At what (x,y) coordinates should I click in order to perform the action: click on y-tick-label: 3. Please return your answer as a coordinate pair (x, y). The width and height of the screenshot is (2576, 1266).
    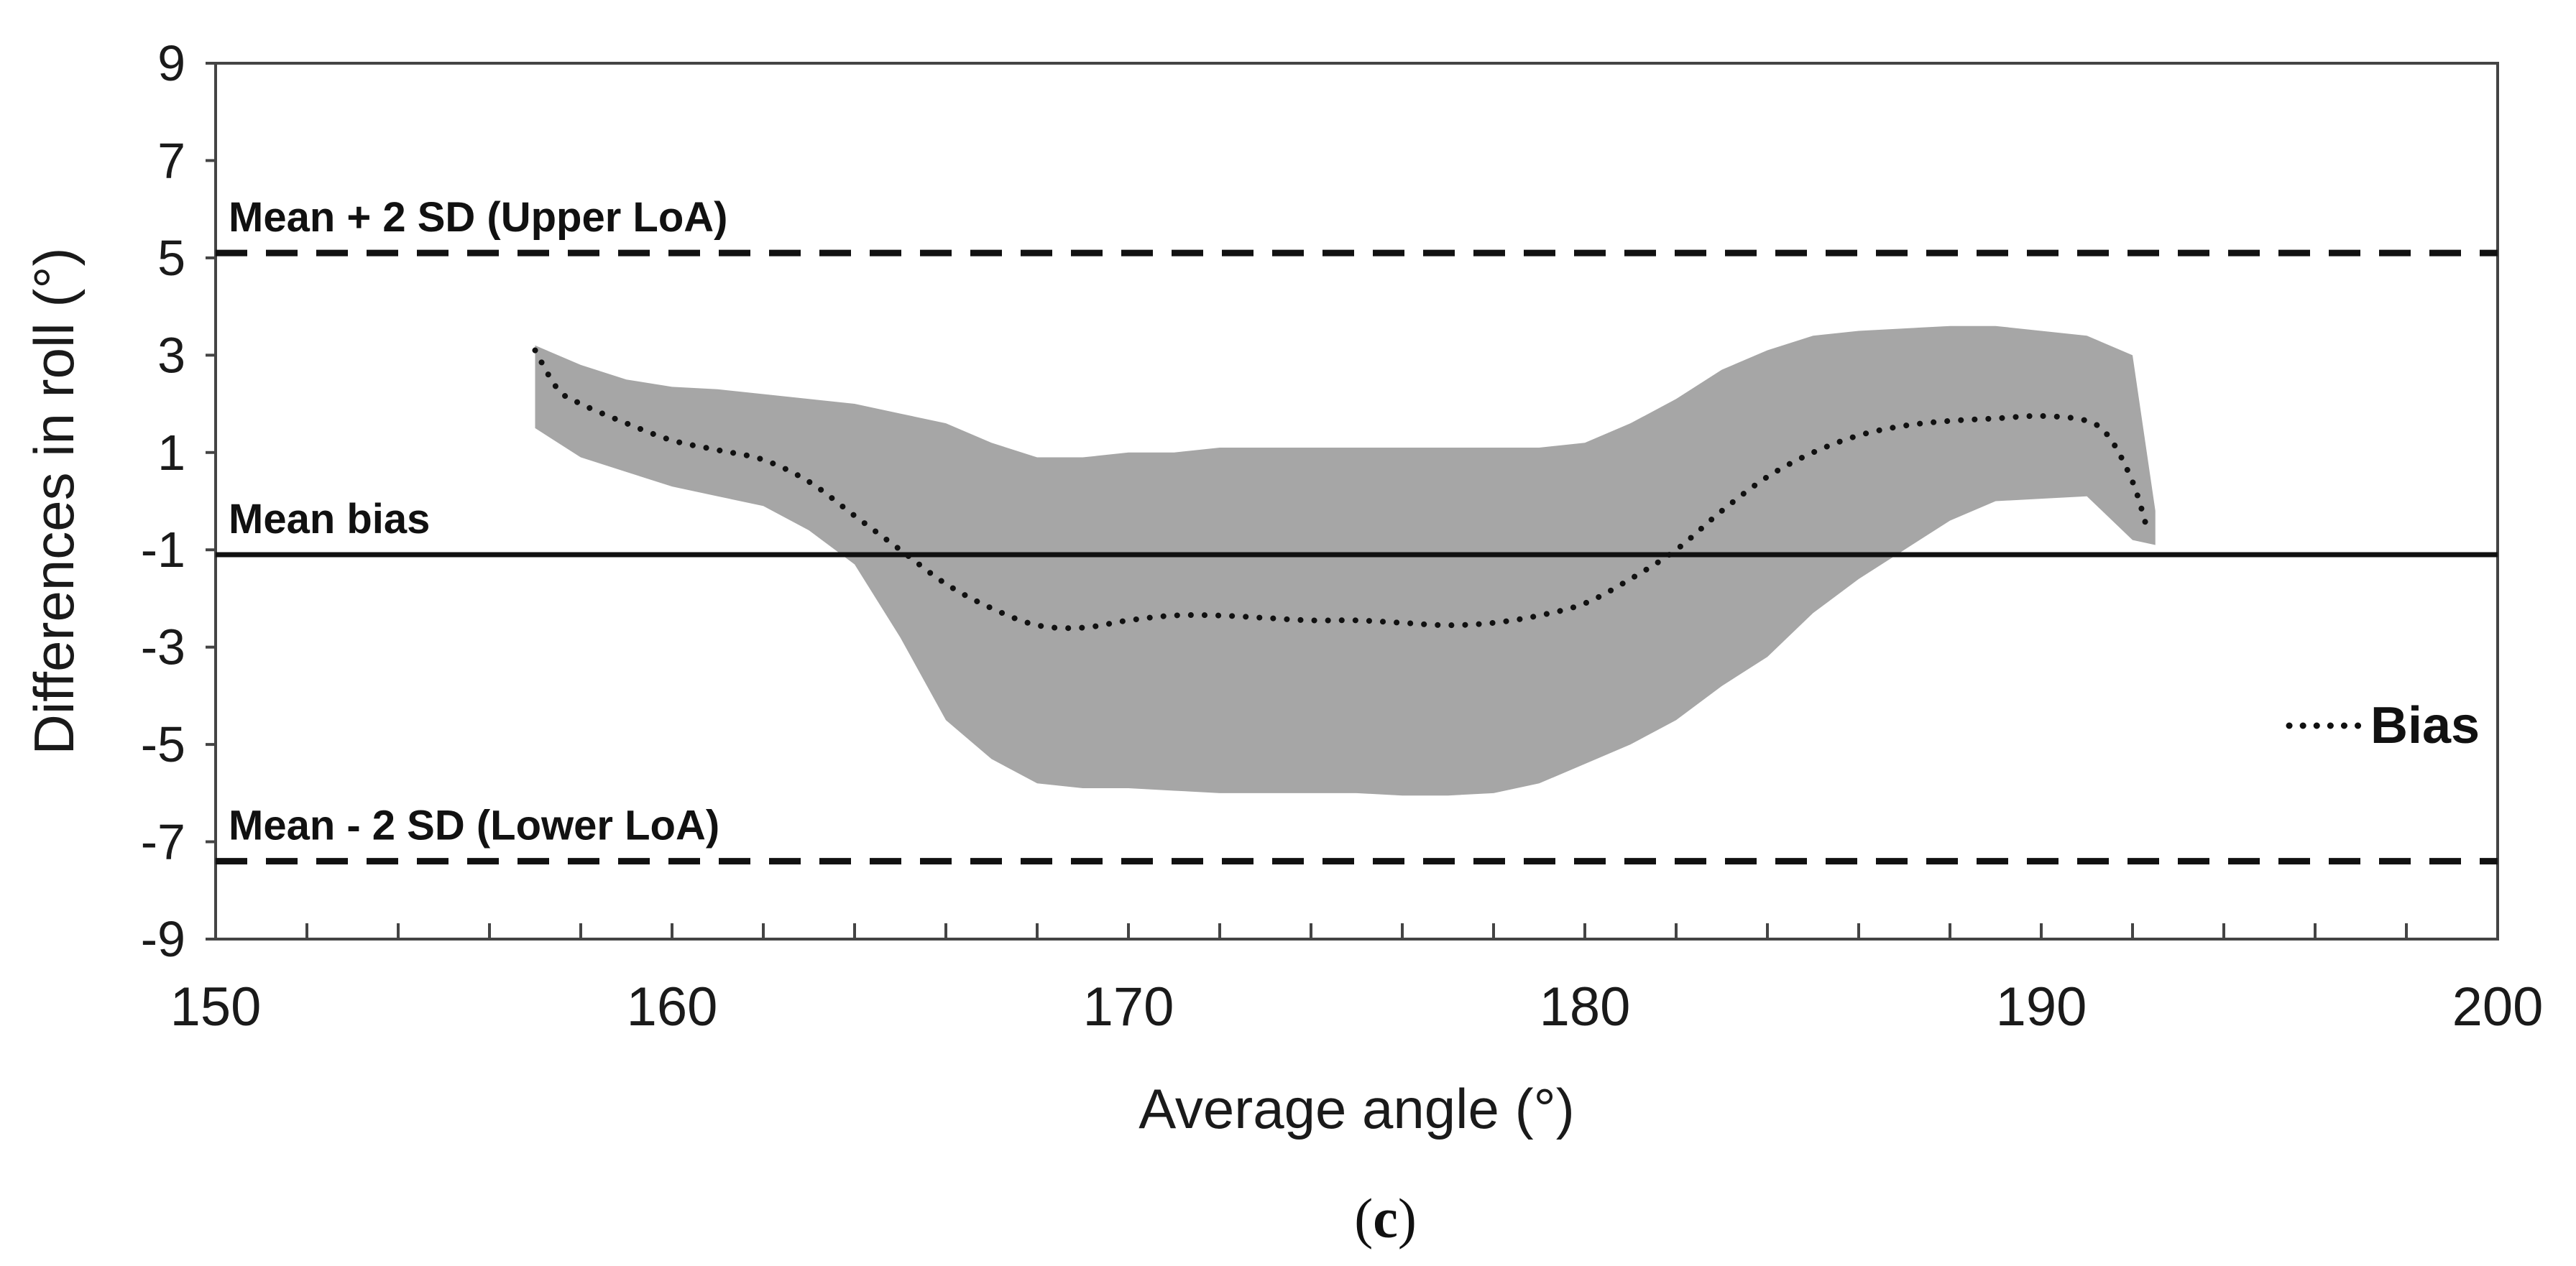
    Looking at the image, I should click on (171, 355).